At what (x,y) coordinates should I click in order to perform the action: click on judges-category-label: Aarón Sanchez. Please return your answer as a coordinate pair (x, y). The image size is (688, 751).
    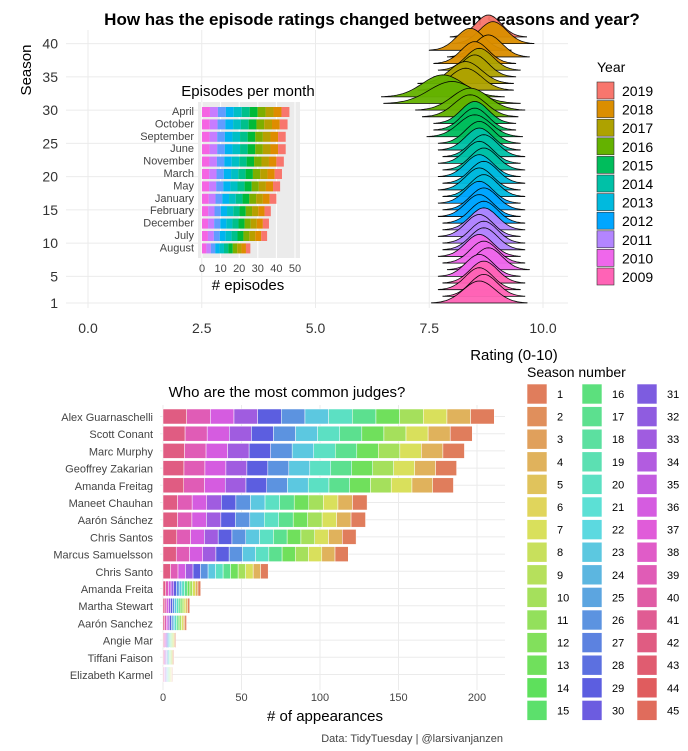
    Looking at the image, I should click on (115, 624).